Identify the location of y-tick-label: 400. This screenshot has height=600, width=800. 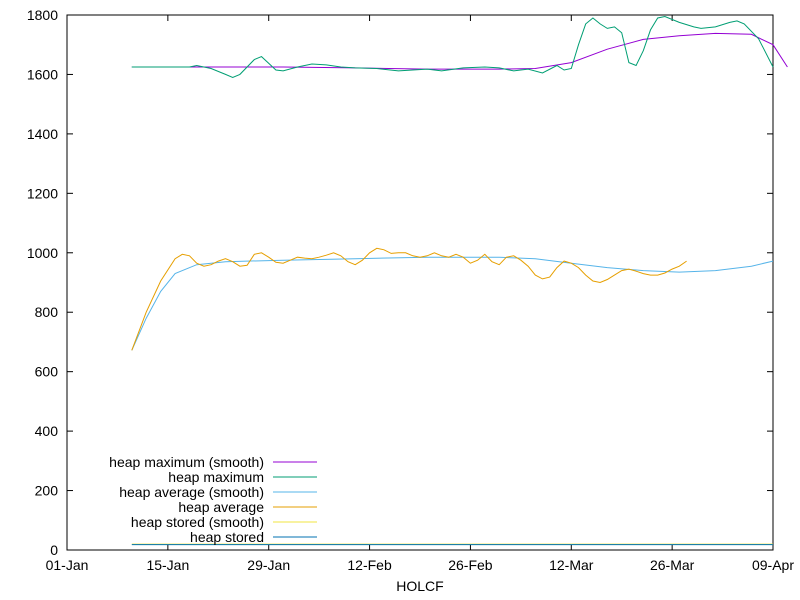
(47, 431).